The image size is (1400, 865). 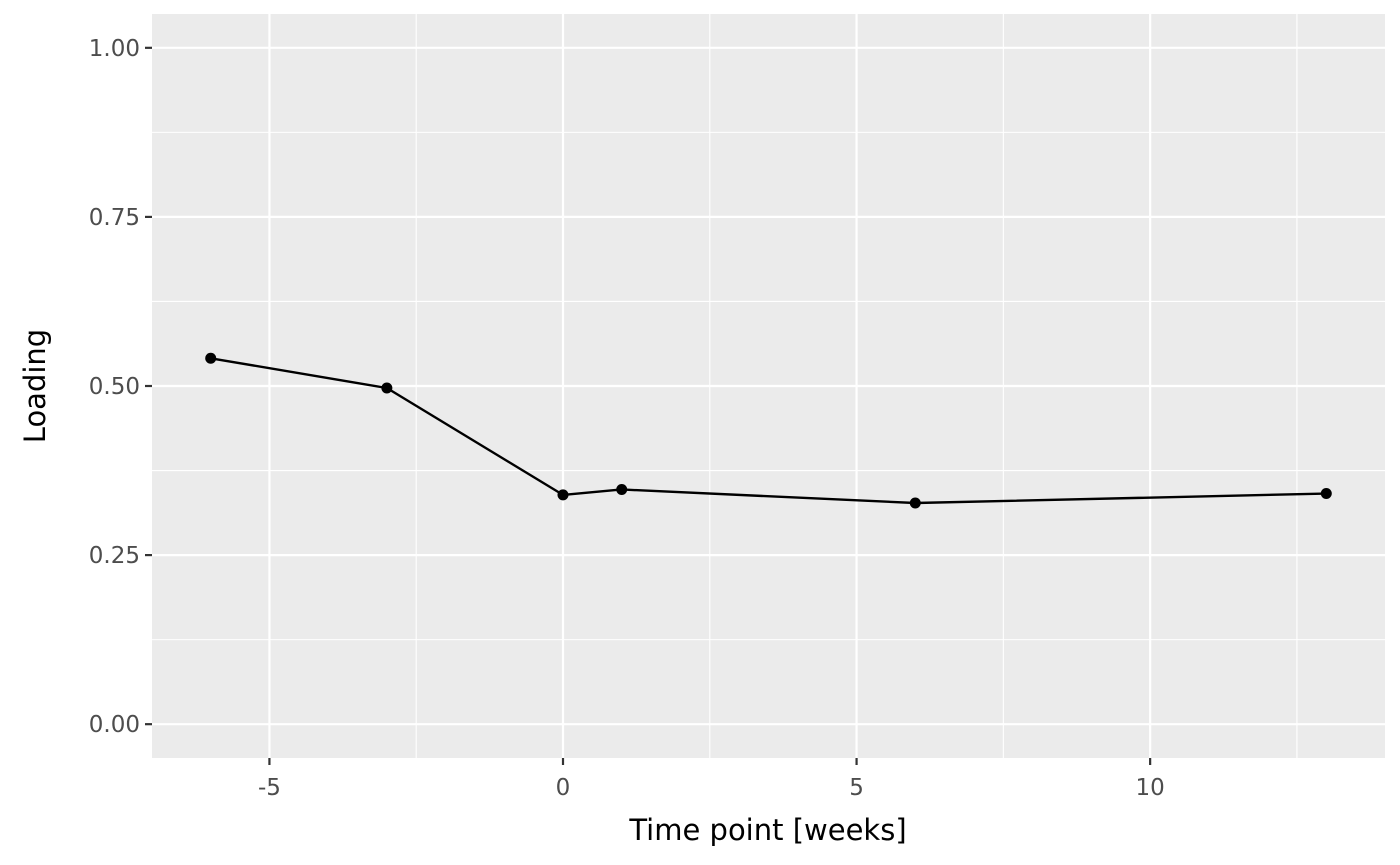 I want to click on x-tick-label: 5, so click(x=856, y=788).